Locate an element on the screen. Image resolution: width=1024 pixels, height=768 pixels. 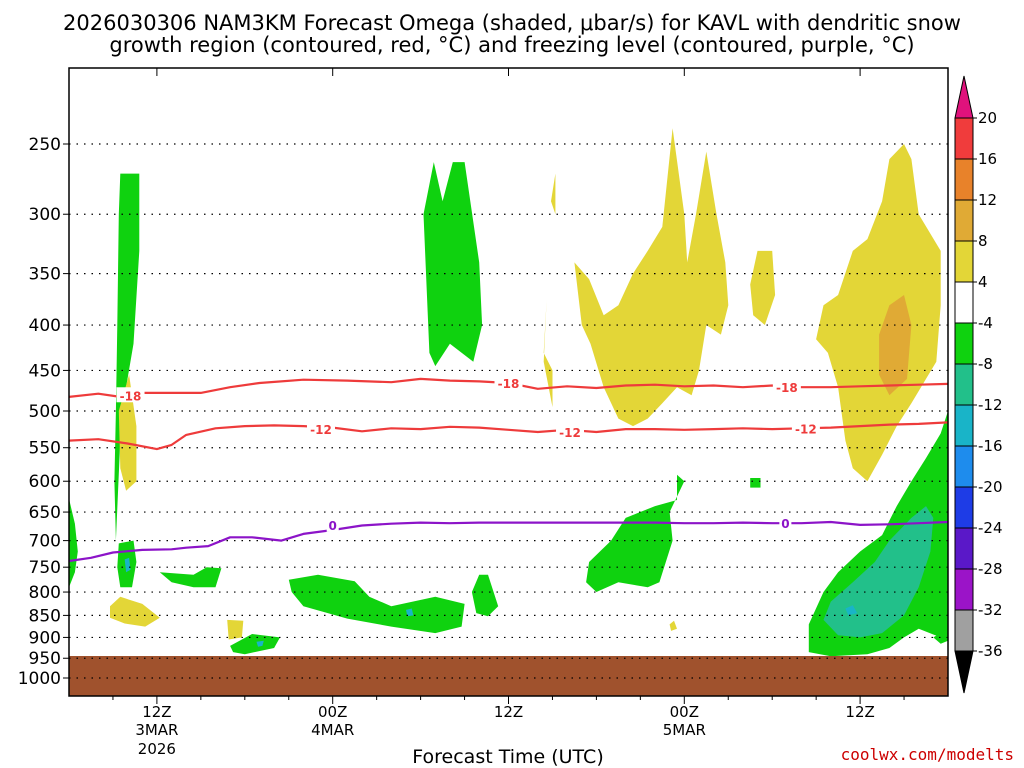
colorbar-label-7: -12 is located at coordinates (990, 405).